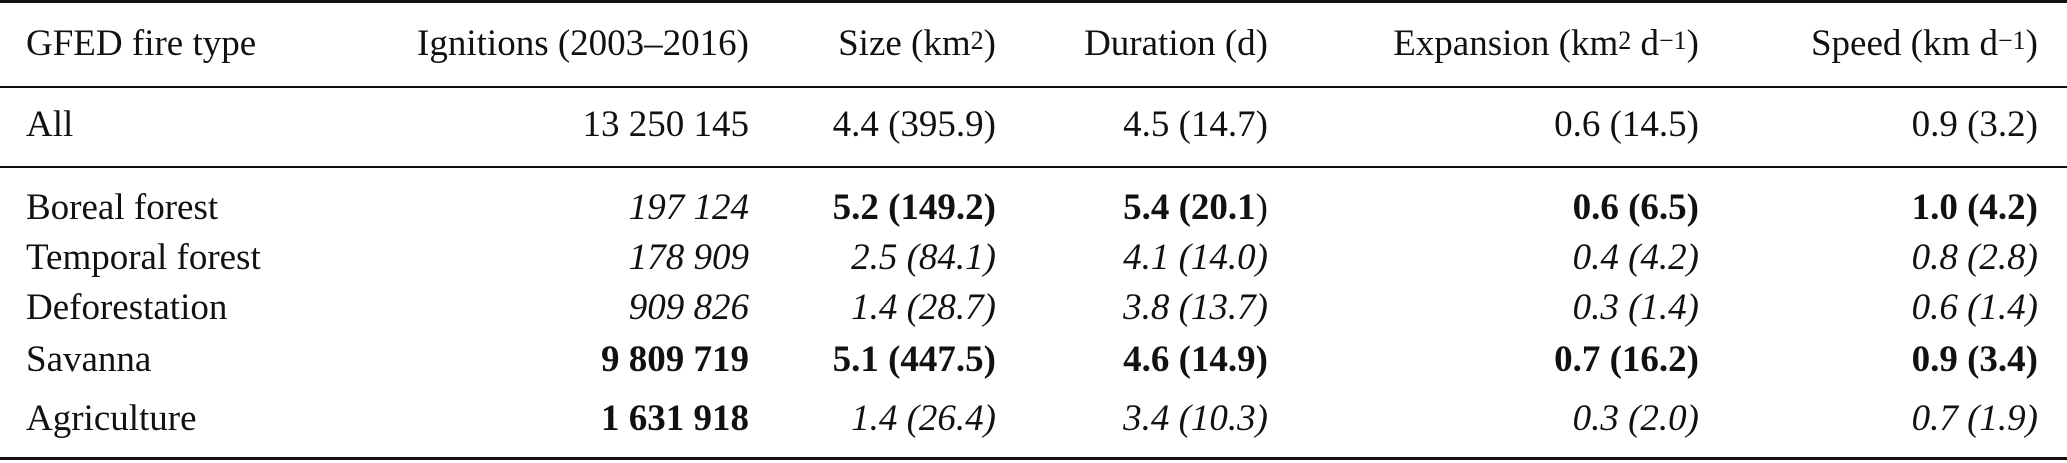 This screenshot has height=463, width=2067. What do you see at coordinates (1974, 207) in the screenshot?
I see `cell-speed: 1.0 (4.2)` at bounding box center [1974, 207].